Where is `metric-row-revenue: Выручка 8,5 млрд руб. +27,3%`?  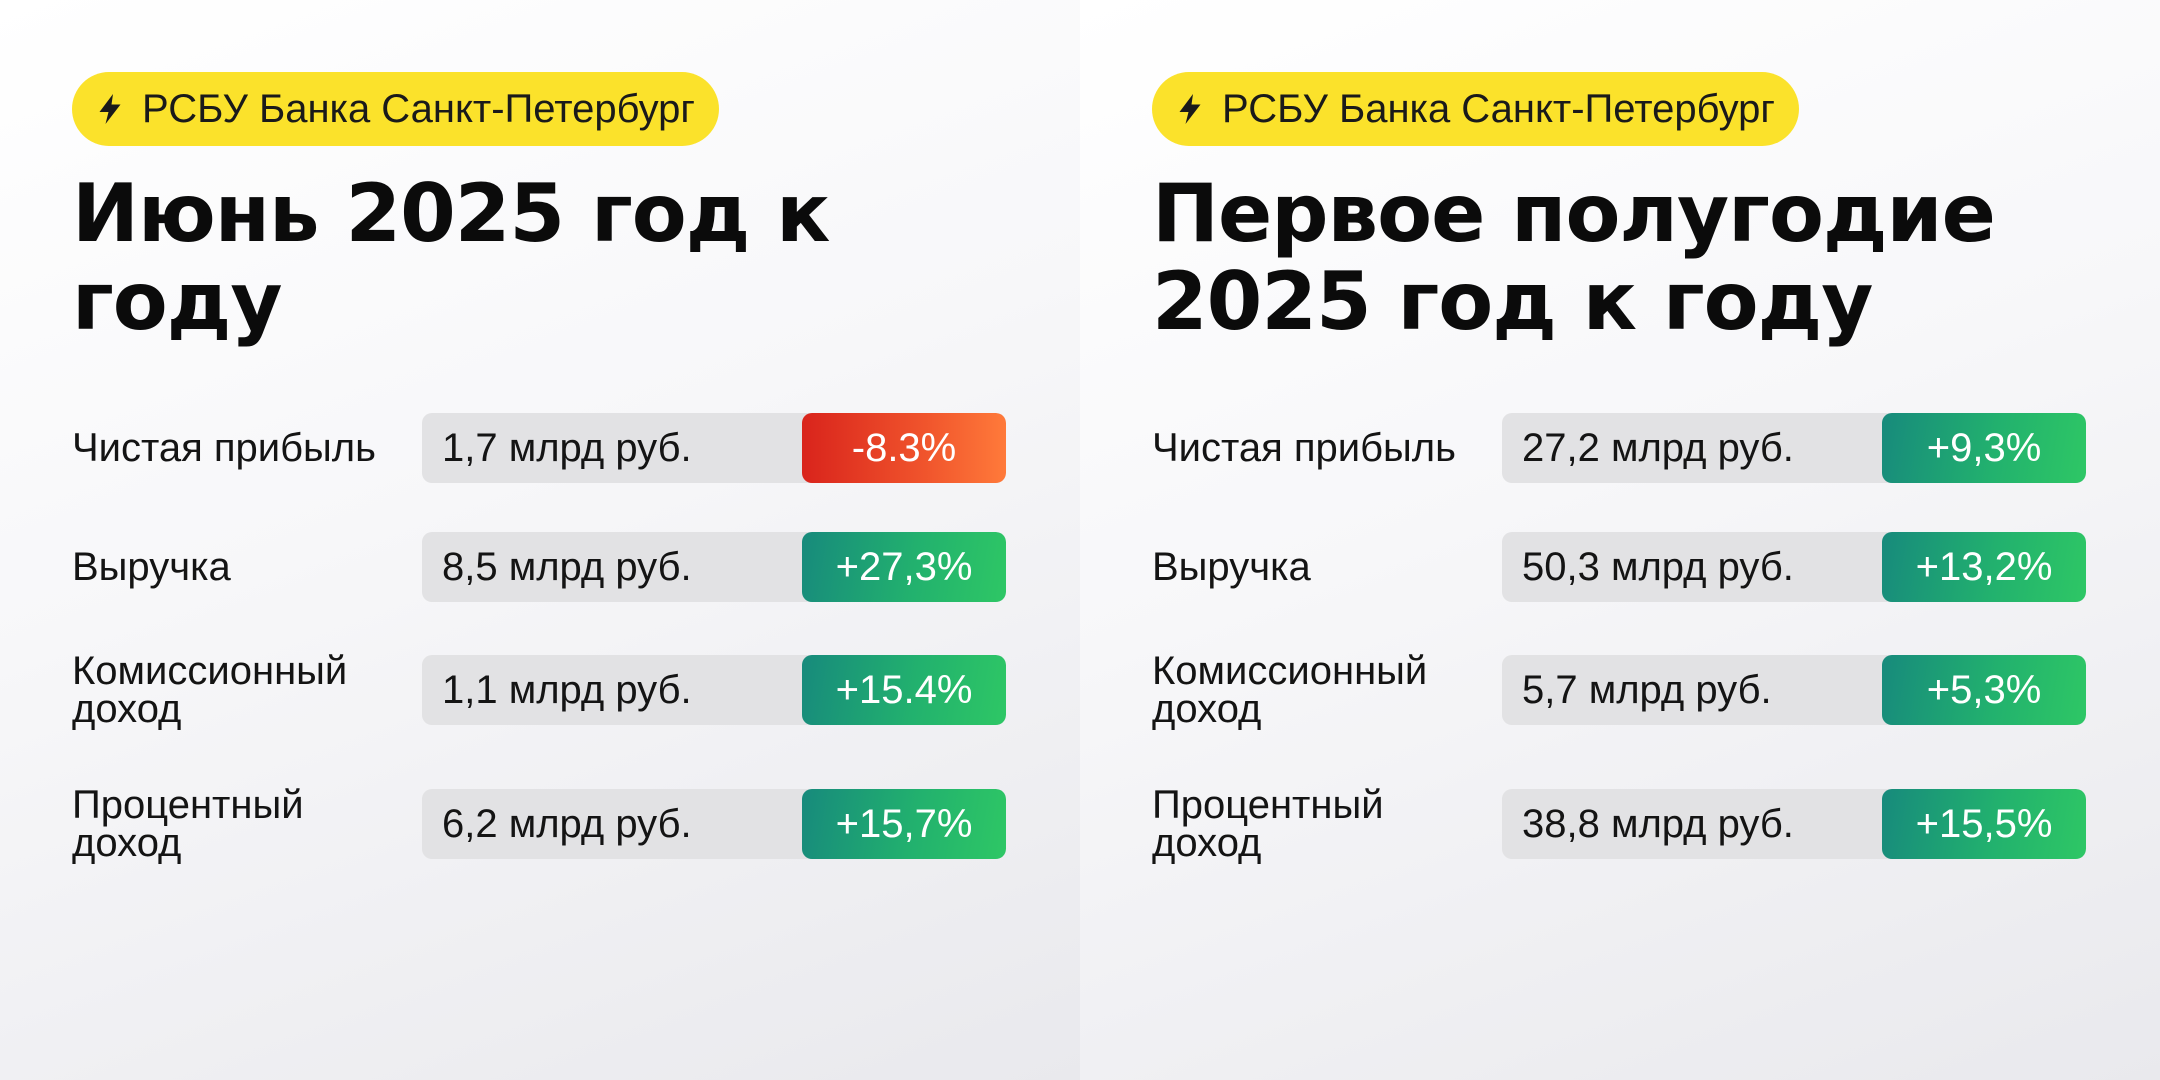
metric-row-revenue: Выручка 8,5 млрд руб. +27,3% is located at coordinates (542, 567).